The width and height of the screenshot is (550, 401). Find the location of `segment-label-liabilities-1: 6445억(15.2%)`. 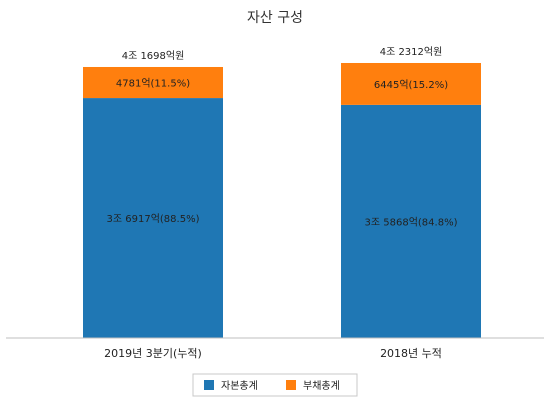

segment-label-liabilities-1: 6445억(15.2%) is located at coordinates (411, 85).